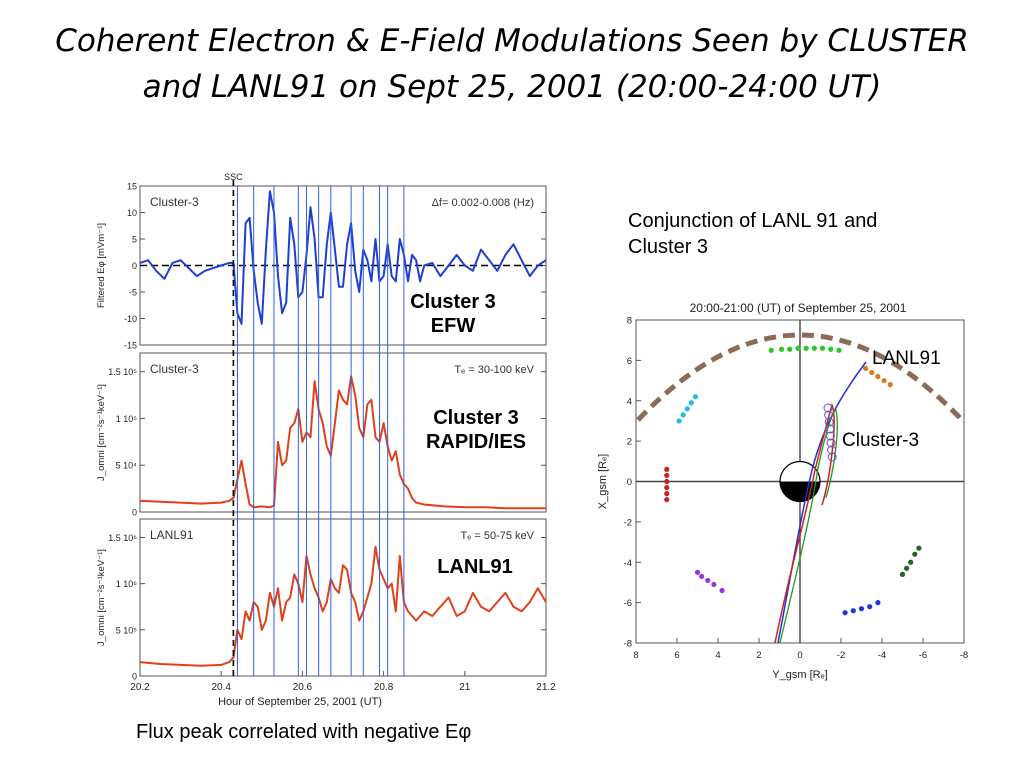 The image size is (1024, 768). Describe the element at coordinates (798, 308) in the screenshot. I see `orbit-title: 20:00-21:00 (UT) of September 25, 2001` at that location.